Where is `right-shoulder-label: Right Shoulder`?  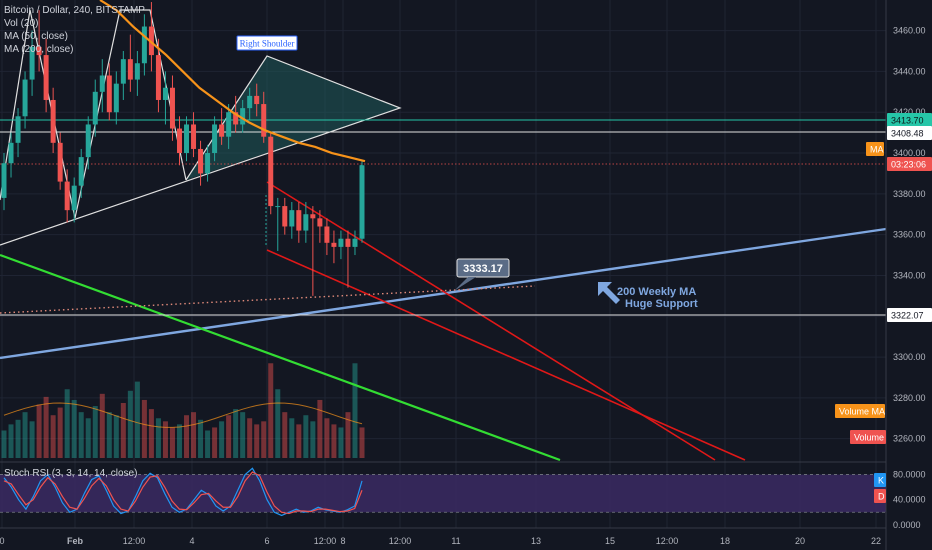
right-shoulder-label: Right Shoulder is located at coordinates (267, 44).